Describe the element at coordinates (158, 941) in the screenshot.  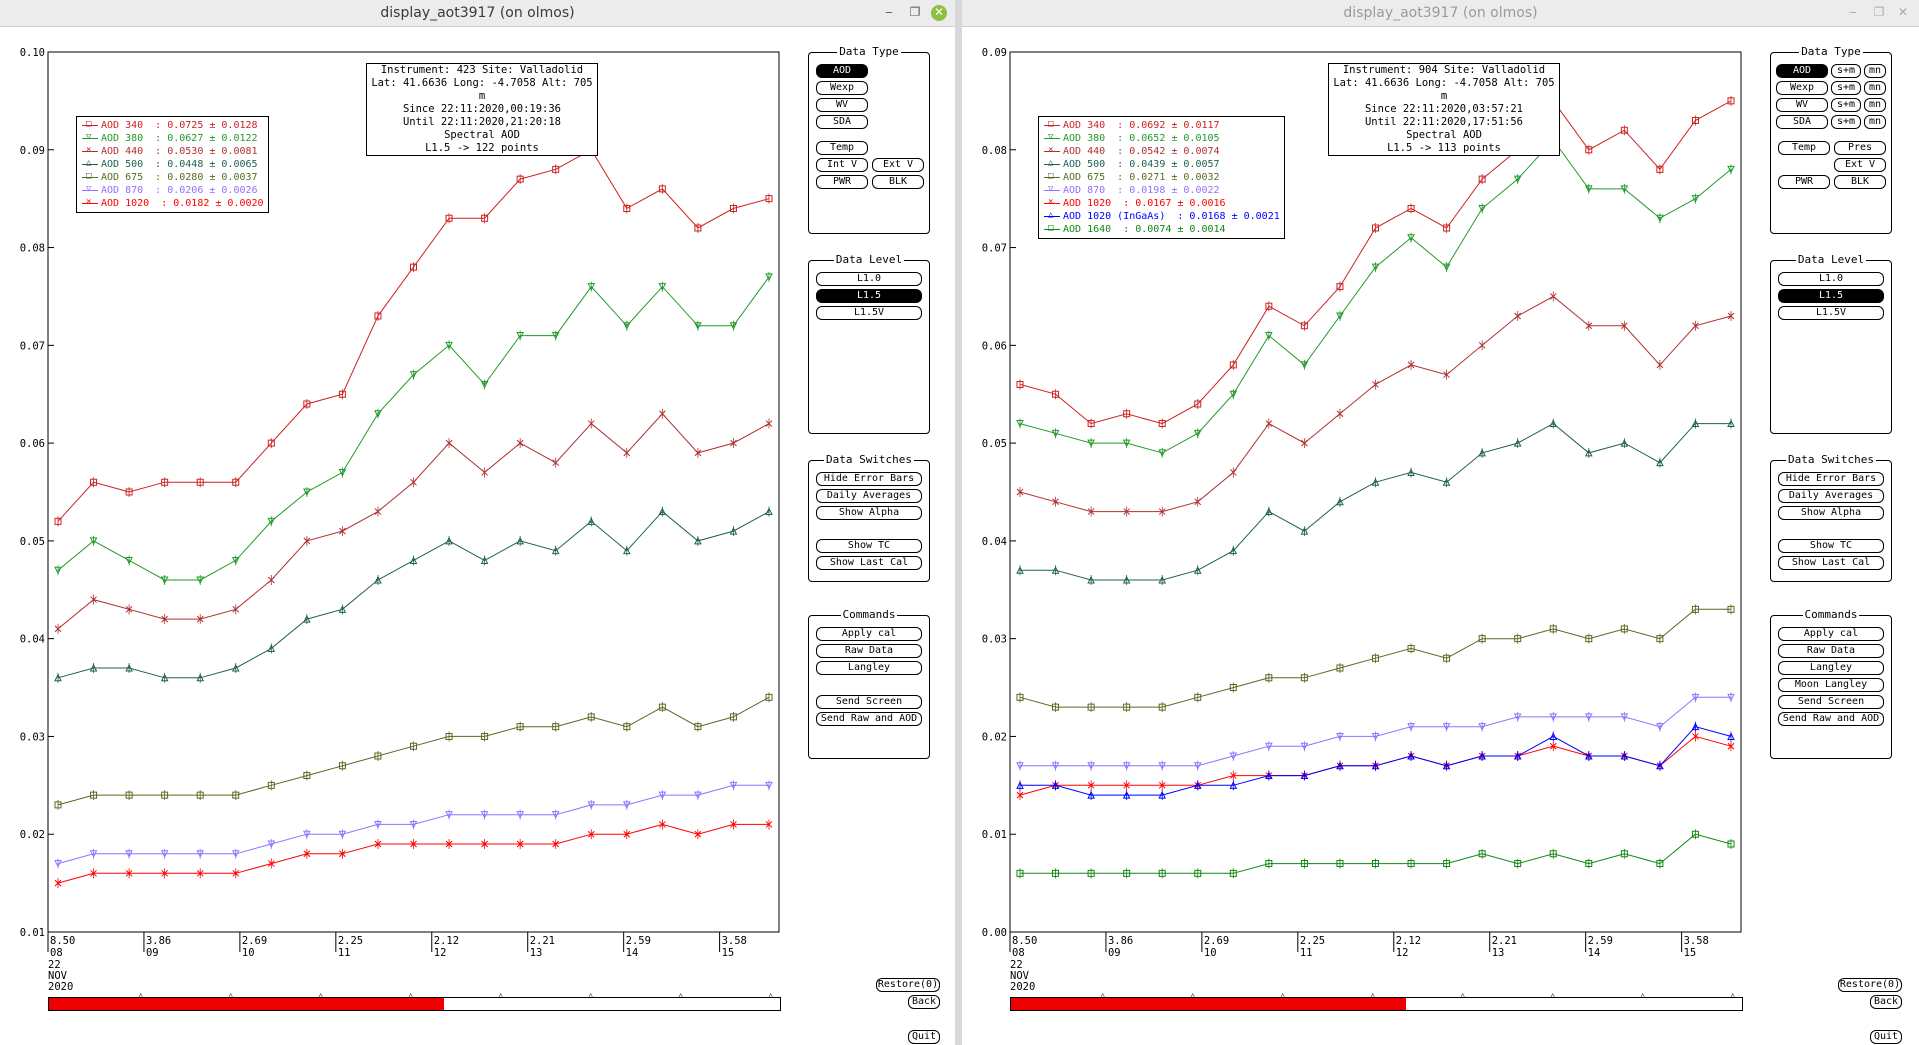
I see `x-tick-label: 3.86` at that location.